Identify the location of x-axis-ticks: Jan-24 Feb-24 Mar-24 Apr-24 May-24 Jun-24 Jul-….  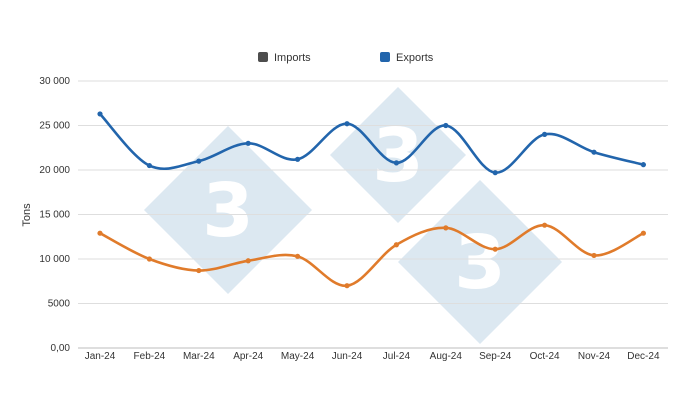
(372, 356).